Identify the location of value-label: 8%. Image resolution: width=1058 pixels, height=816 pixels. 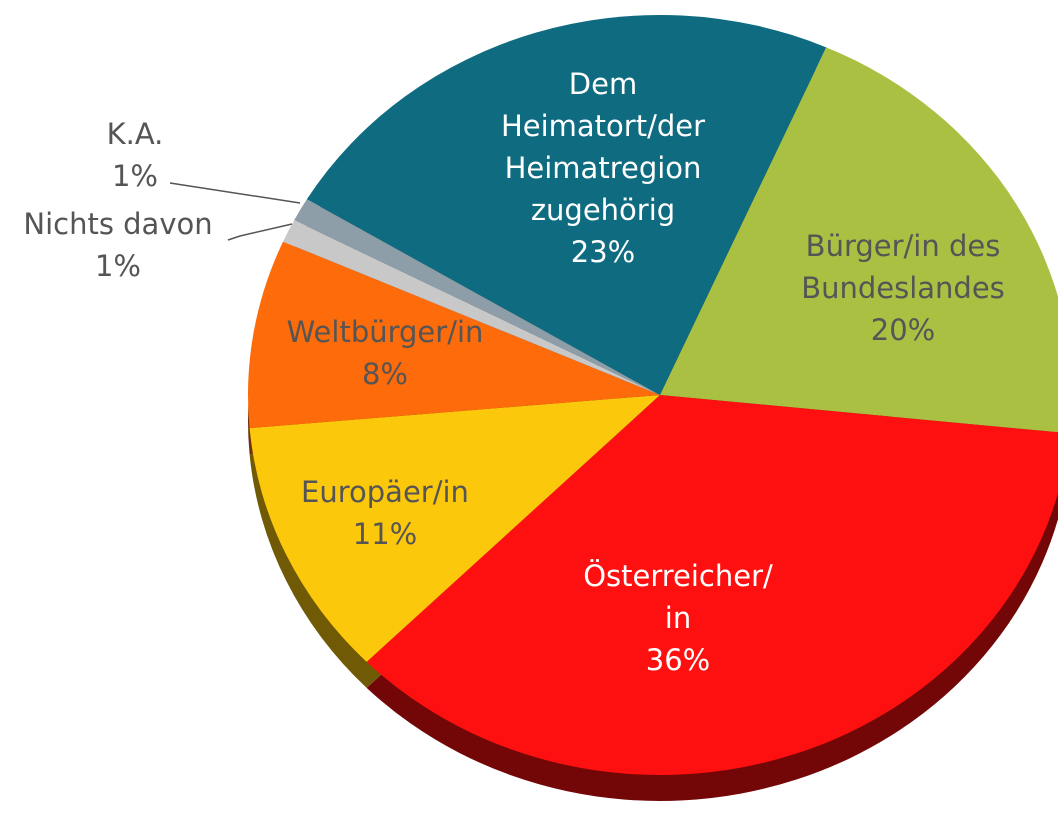
(385, 374).